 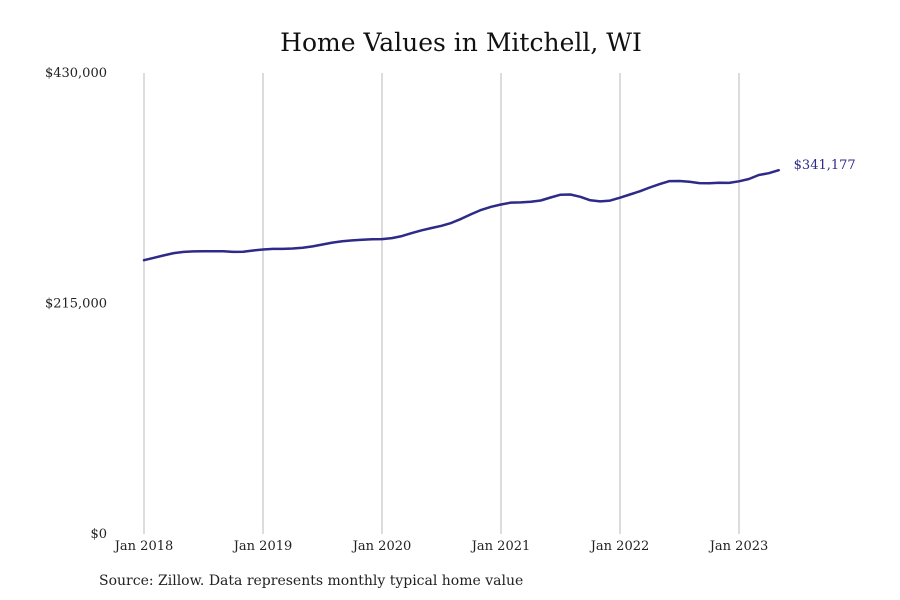 I want to click on x-tick-label: Jan 2021, so click(x=500, y=546).